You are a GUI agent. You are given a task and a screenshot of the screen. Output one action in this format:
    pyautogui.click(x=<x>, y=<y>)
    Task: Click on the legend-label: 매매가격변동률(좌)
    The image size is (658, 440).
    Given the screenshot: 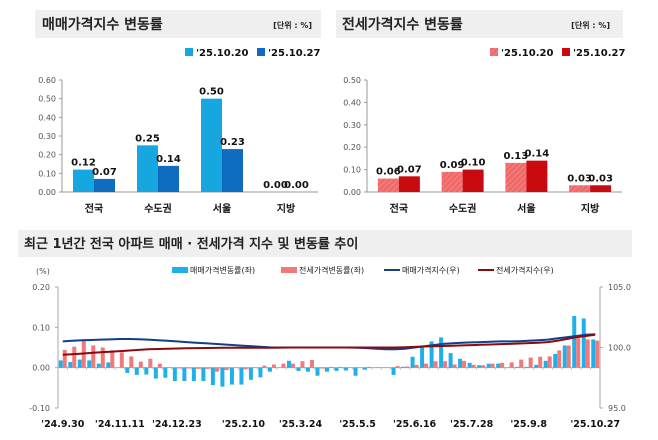 What is the action you would take?
    pyautogui.click(x=222, y=270)
    